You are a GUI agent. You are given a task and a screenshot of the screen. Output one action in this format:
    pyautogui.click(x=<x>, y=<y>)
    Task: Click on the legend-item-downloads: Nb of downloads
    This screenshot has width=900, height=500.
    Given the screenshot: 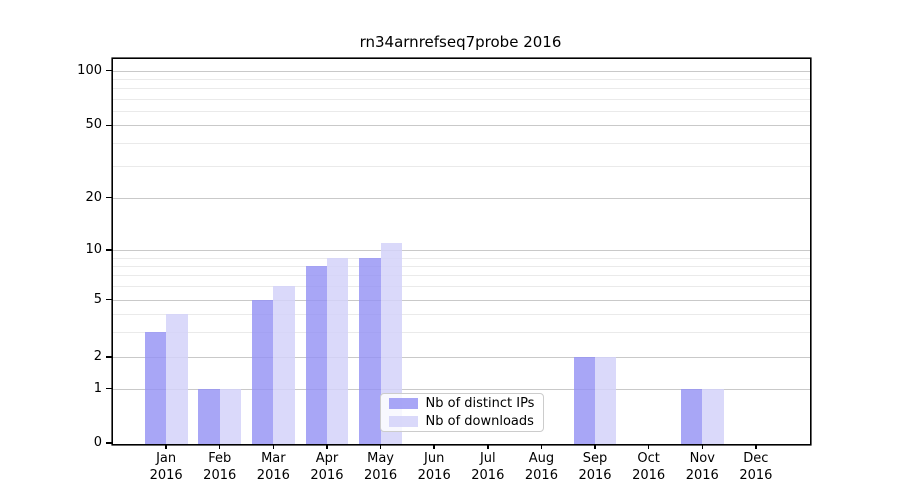 What is the action you would take?
    pyautogui.click(x=462, y=421)
    